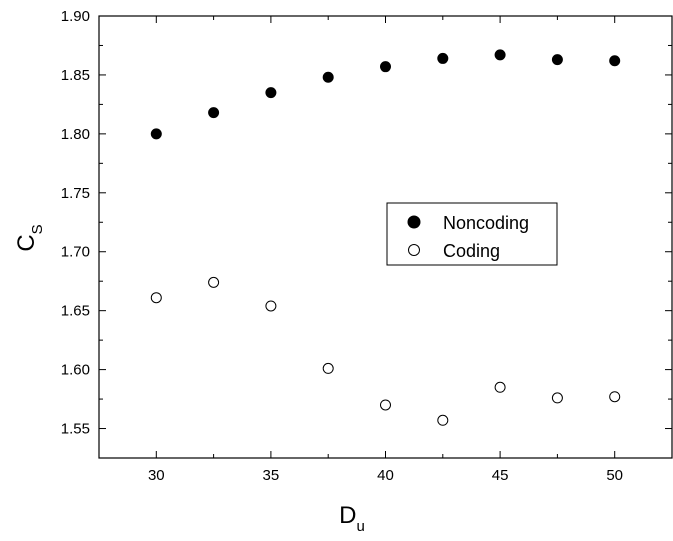  Describe the element at coordinates (75, 311) in the screenshot. I see `y-tick-label: 1.65` at that location.